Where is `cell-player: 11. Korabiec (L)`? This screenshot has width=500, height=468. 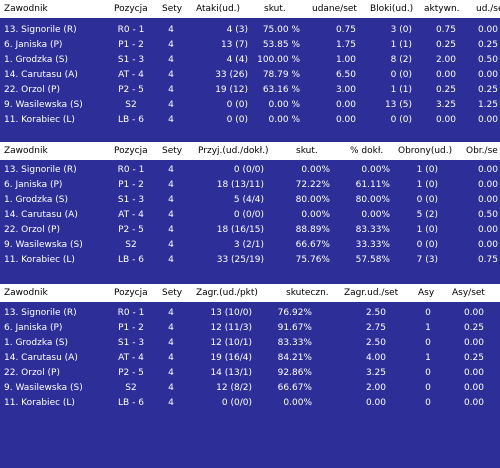 cell-player: 11. Korabiec (L) is located at coordinates (39, 260).